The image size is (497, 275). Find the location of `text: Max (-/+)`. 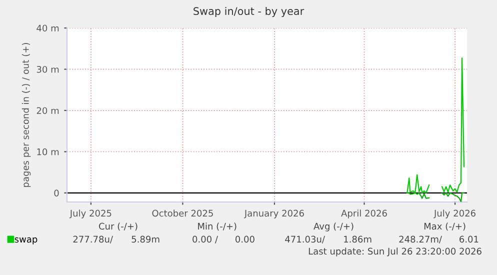

text: Max (-/+) is located at coordinates (445, 226).